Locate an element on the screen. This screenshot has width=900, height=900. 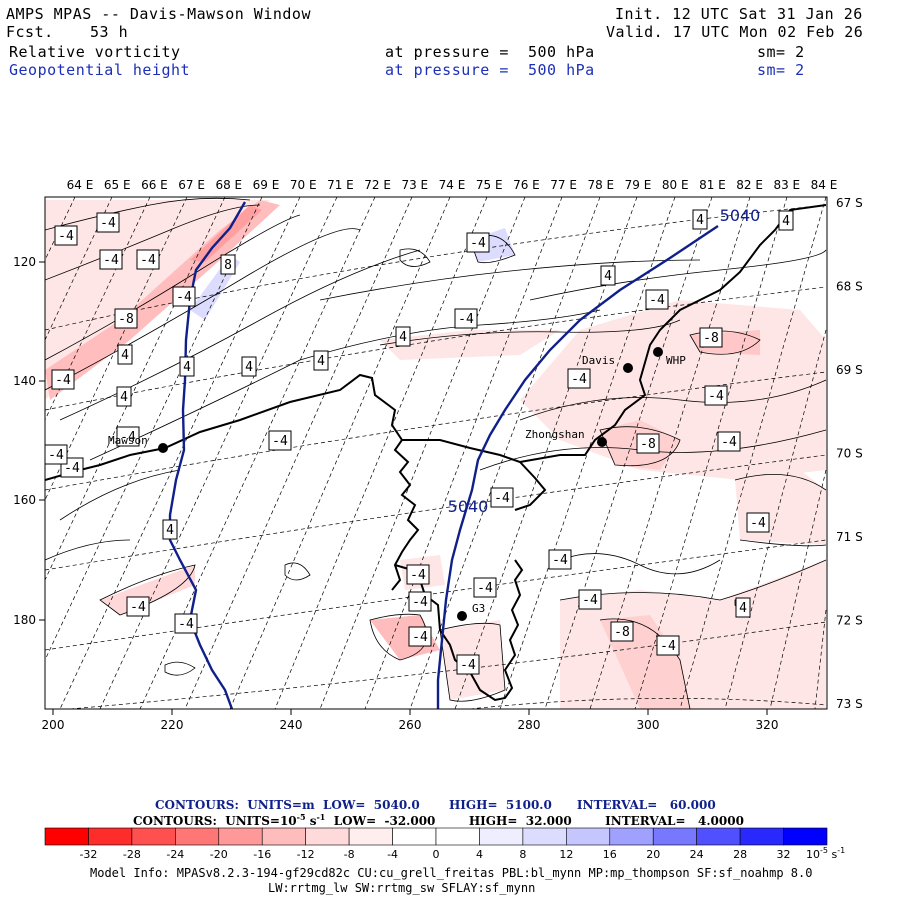
colorbar-label: 0 is located at coordinates (436, 854).